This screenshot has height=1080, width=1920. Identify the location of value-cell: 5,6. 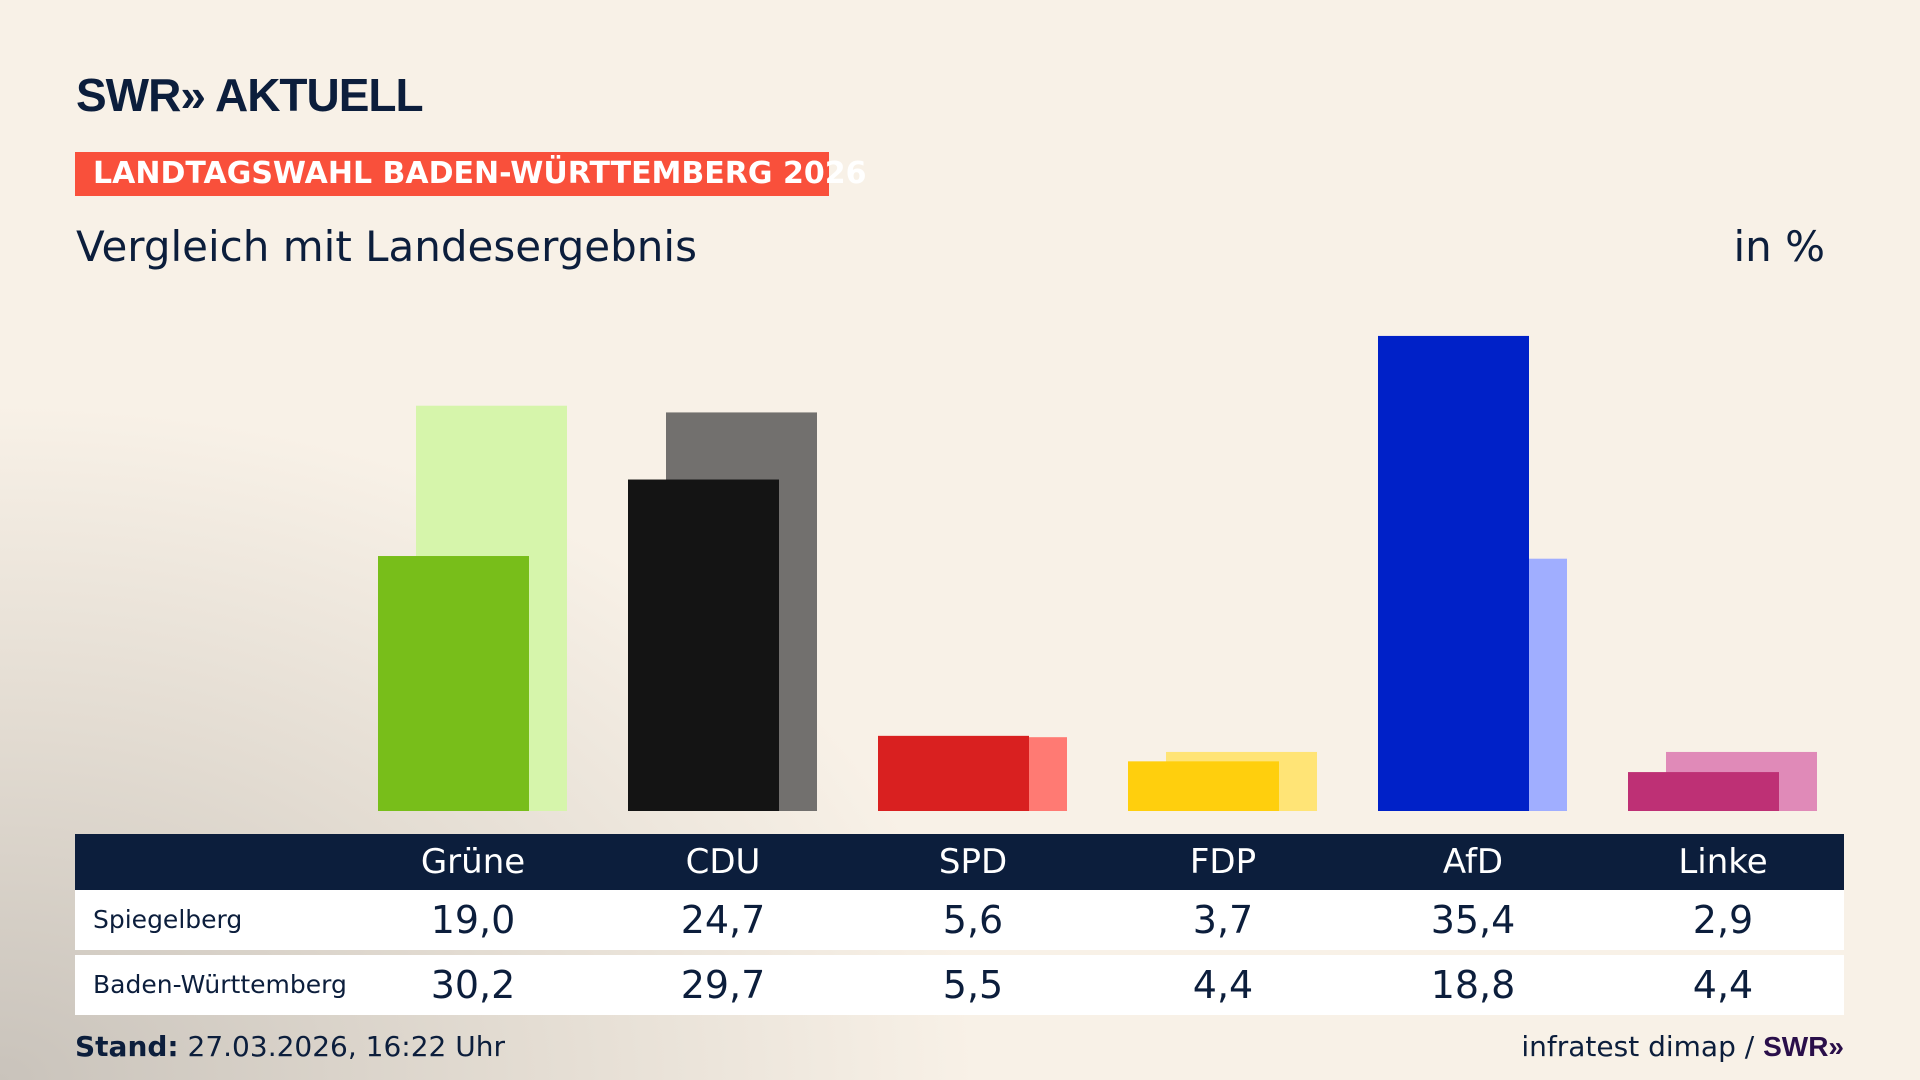
(973, 920).